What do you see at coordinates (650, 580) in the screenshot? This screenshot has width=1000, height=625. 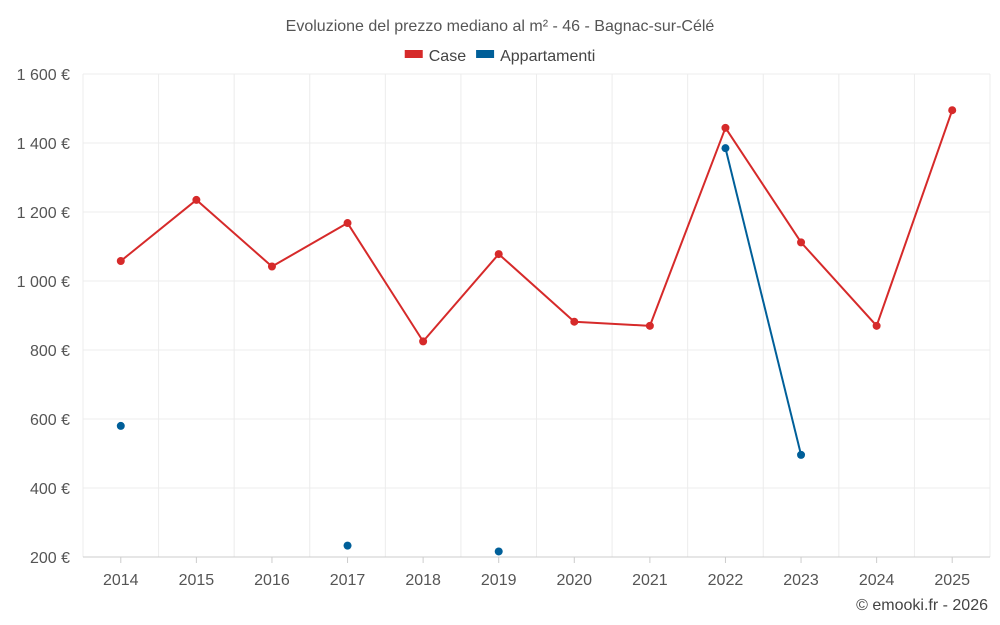 I see `x-tick-label: 2021` at bounding box center [650, 580].